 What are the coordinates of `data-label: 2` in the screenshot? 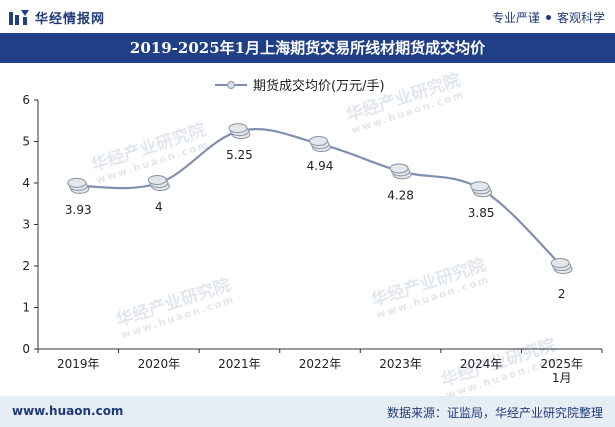 It's located at (562, 294).